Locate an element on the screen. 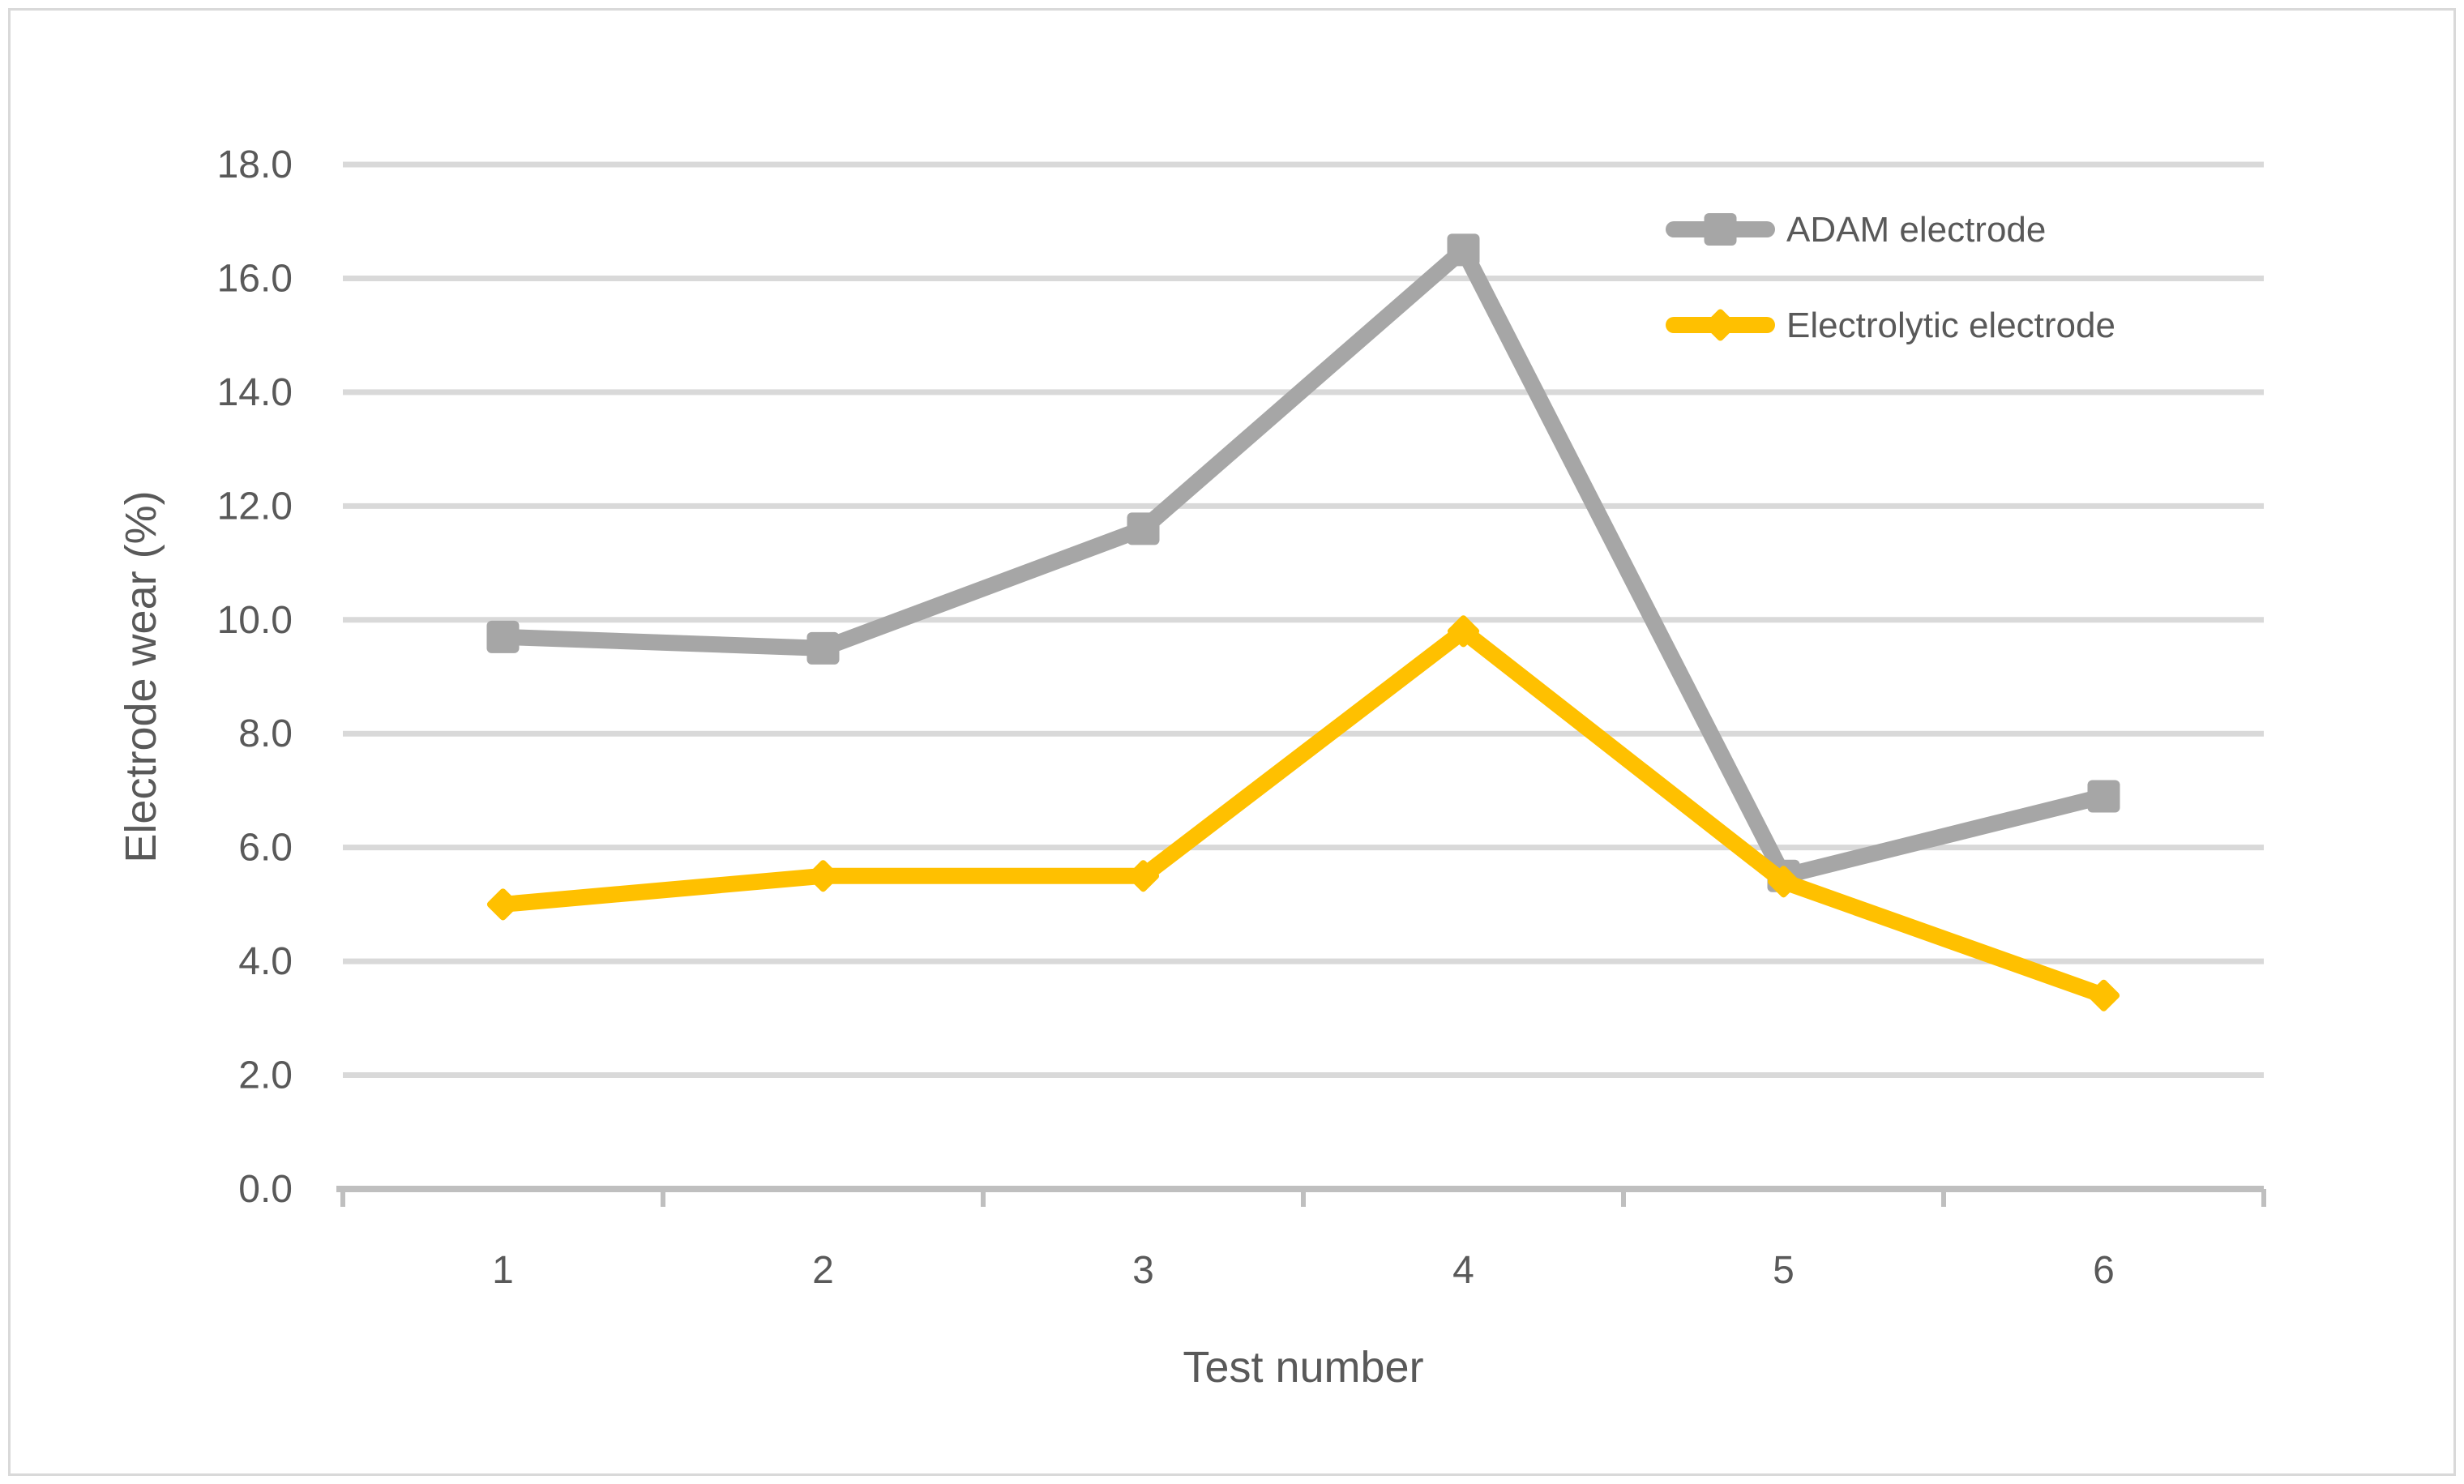 The width and height of the screenshot is (2464, 1484). axes is located at coordinates (1301, 1196).